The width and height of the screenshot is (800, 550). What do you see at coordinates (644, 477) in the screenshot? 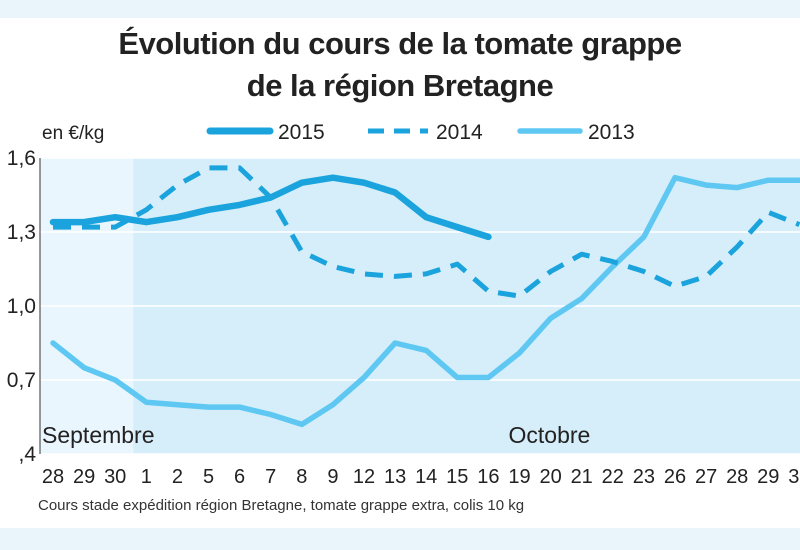
I see `x-tick-label: 23` at bounding box center [644, 477].